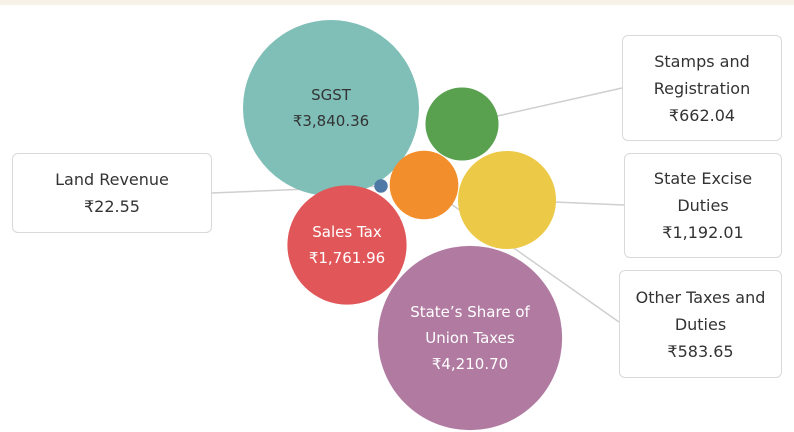 The height and width of the screenshot is (432, 794). I want to click on category-label: Other Taxes and Duties, so click(700, 310).